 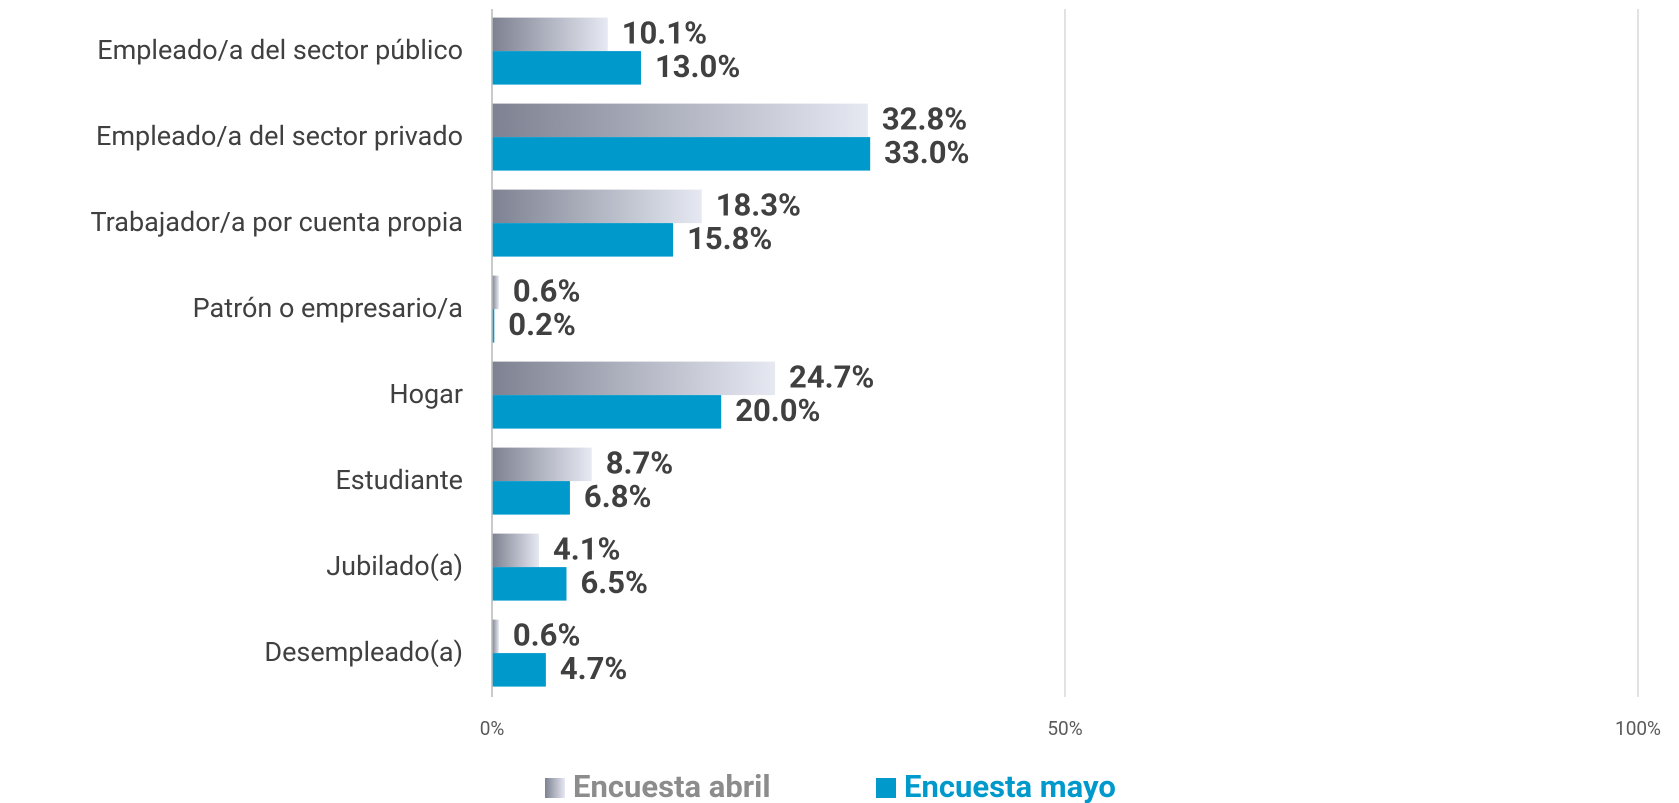 What do you see at coordinates (664, 33) in the screenshot?
I see `value-label: 10.1%` at bounding box center [664, 33].